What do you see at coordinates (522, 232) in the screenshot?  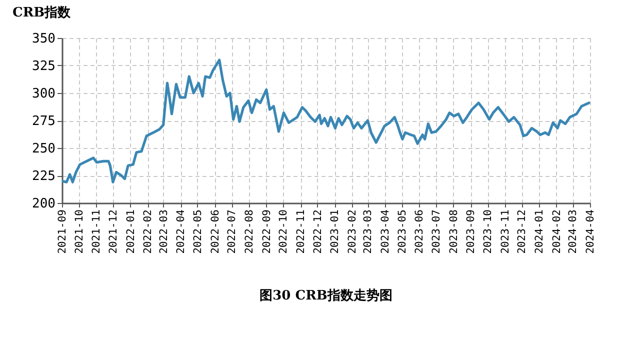 I see `x-tick-label: 2023-12` at bounding box center [522, 232].